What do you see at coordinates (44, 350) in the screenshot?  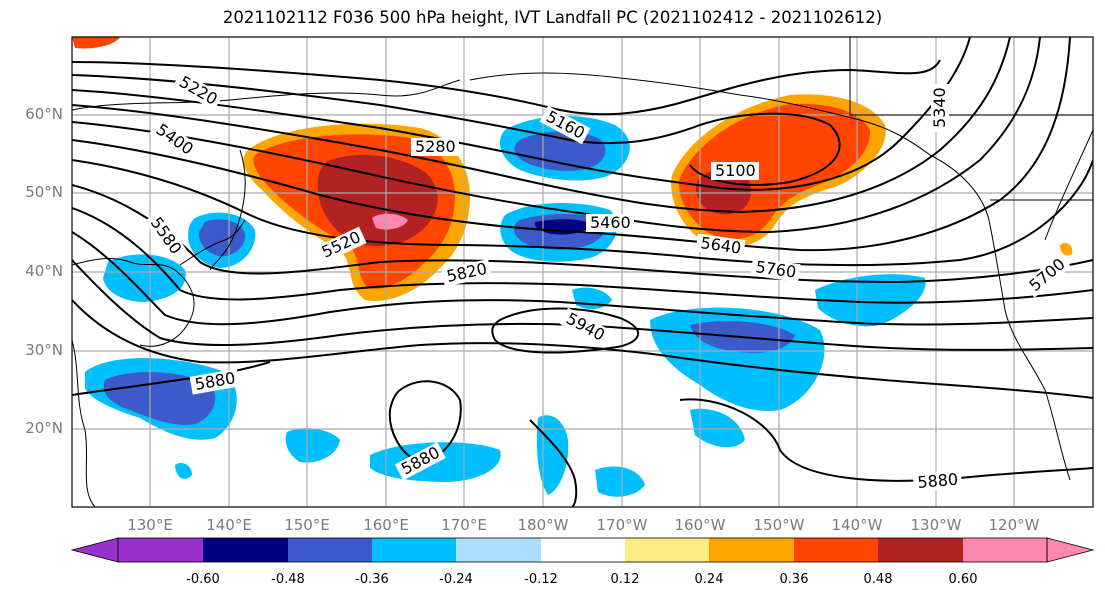 I see `lat-label: 30°N` at bounding box center [44, 350].